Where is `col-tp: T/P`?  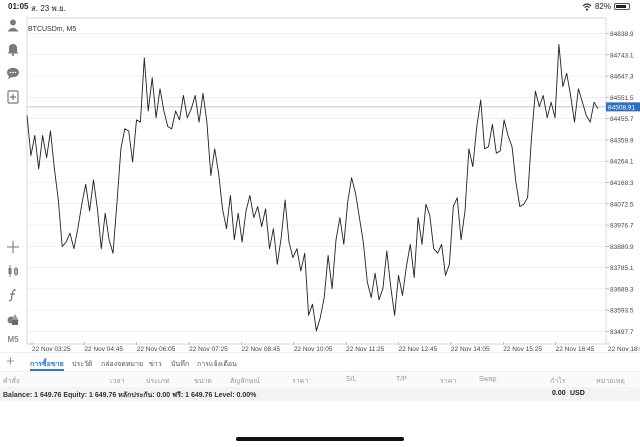 col-tp: T/P is located at coordinates (401, 379).